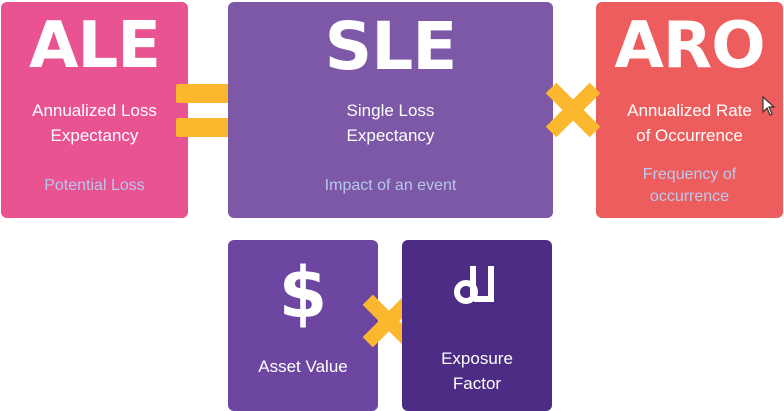 This screenshot has height=411, width=784. Describe the element at coordinates (94, 46) in the screenshot. I see `ale-acronym: ALE` at that location.